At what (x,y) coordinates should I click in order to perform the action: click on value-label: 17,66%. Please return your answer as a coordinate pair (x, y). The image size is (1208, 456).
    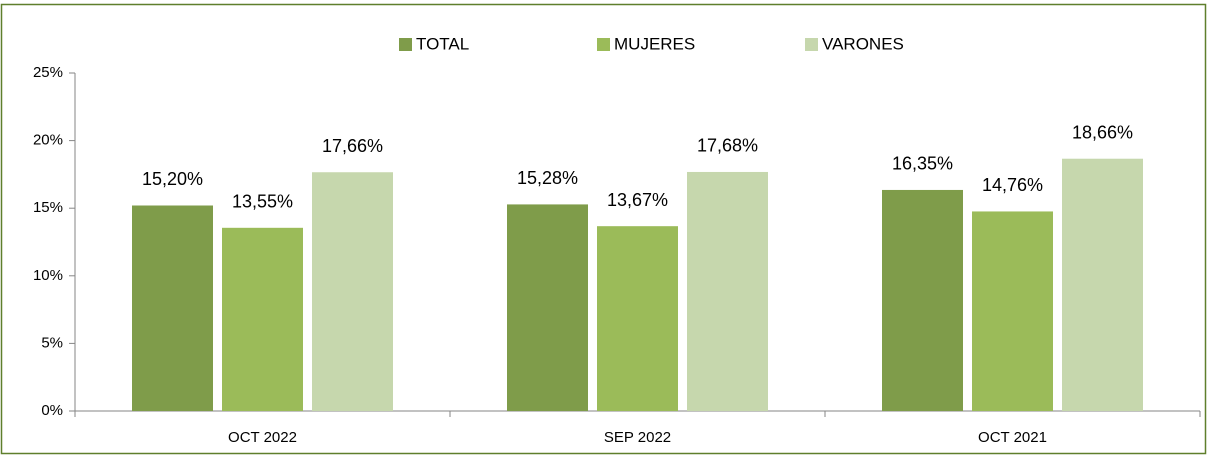
    Looking at the image, I should click on (352, 146).